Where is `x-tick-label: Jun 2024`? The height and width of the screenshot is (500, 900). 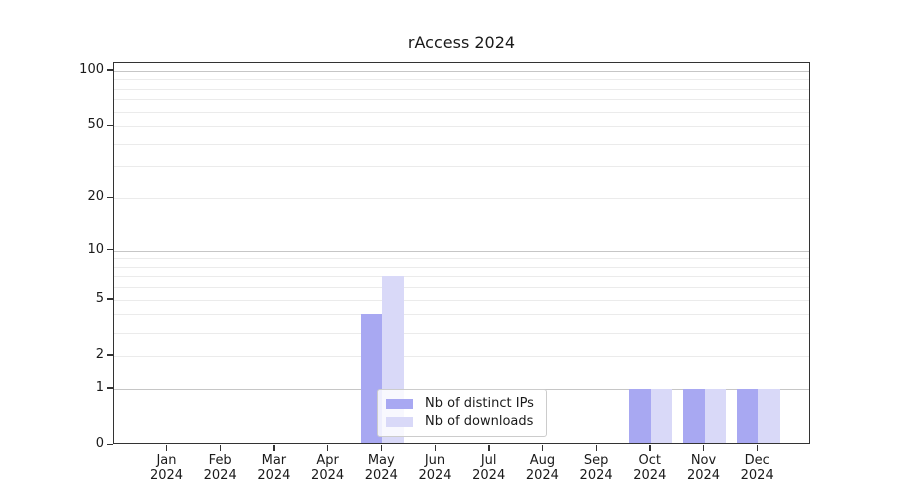 x-tick-label: Jun 2024 is located at coordinates (435, 468).